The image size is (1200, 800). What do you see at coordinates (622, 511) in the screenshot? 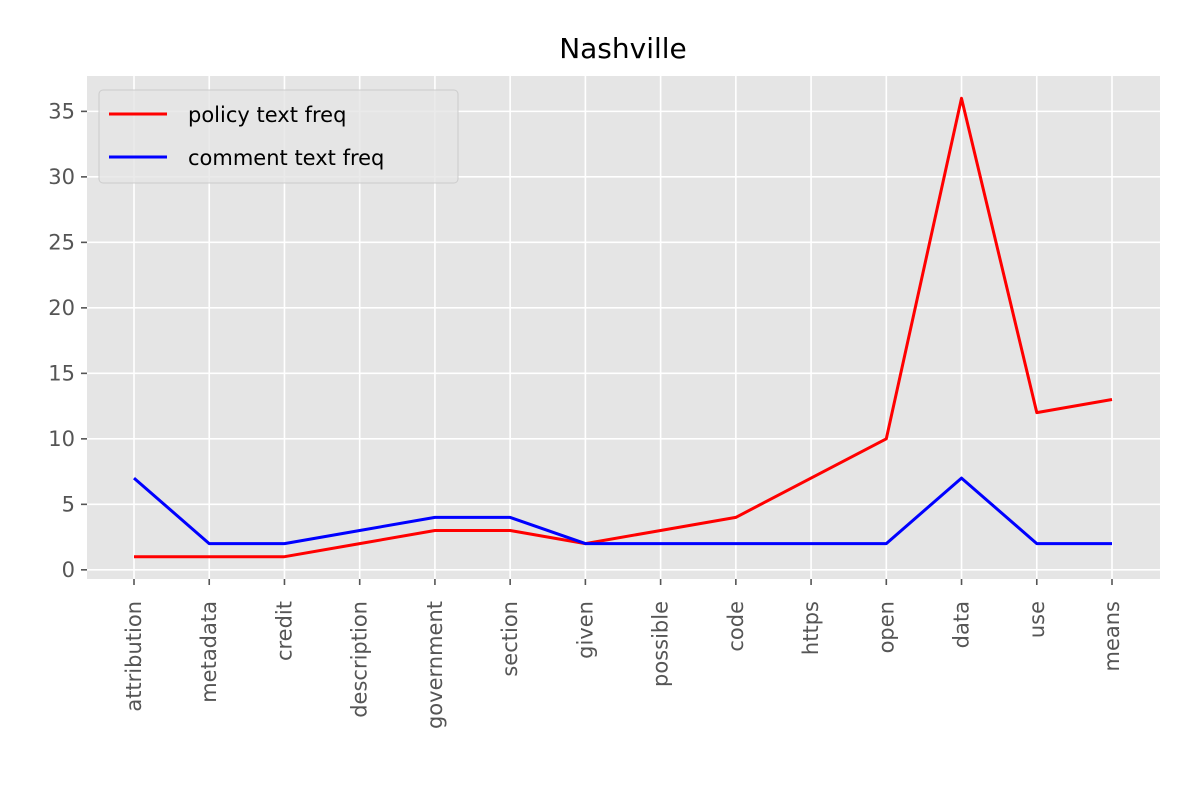
I see `series-line-comment` at bounding box center [622, 511].